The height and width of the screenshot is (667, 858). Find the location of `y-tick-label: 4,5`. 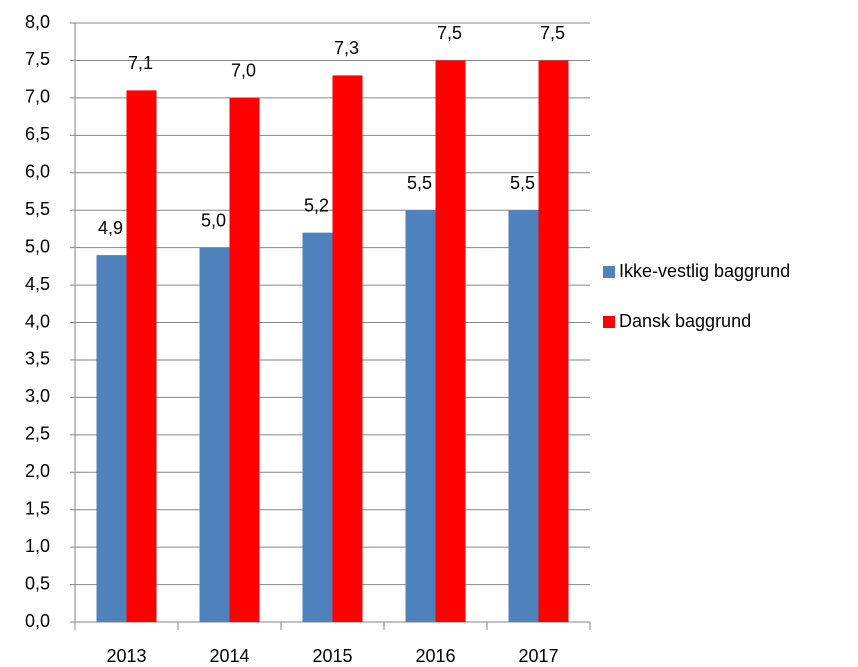

y-tick-label: 4,5 is located at coordinates (37, 284).